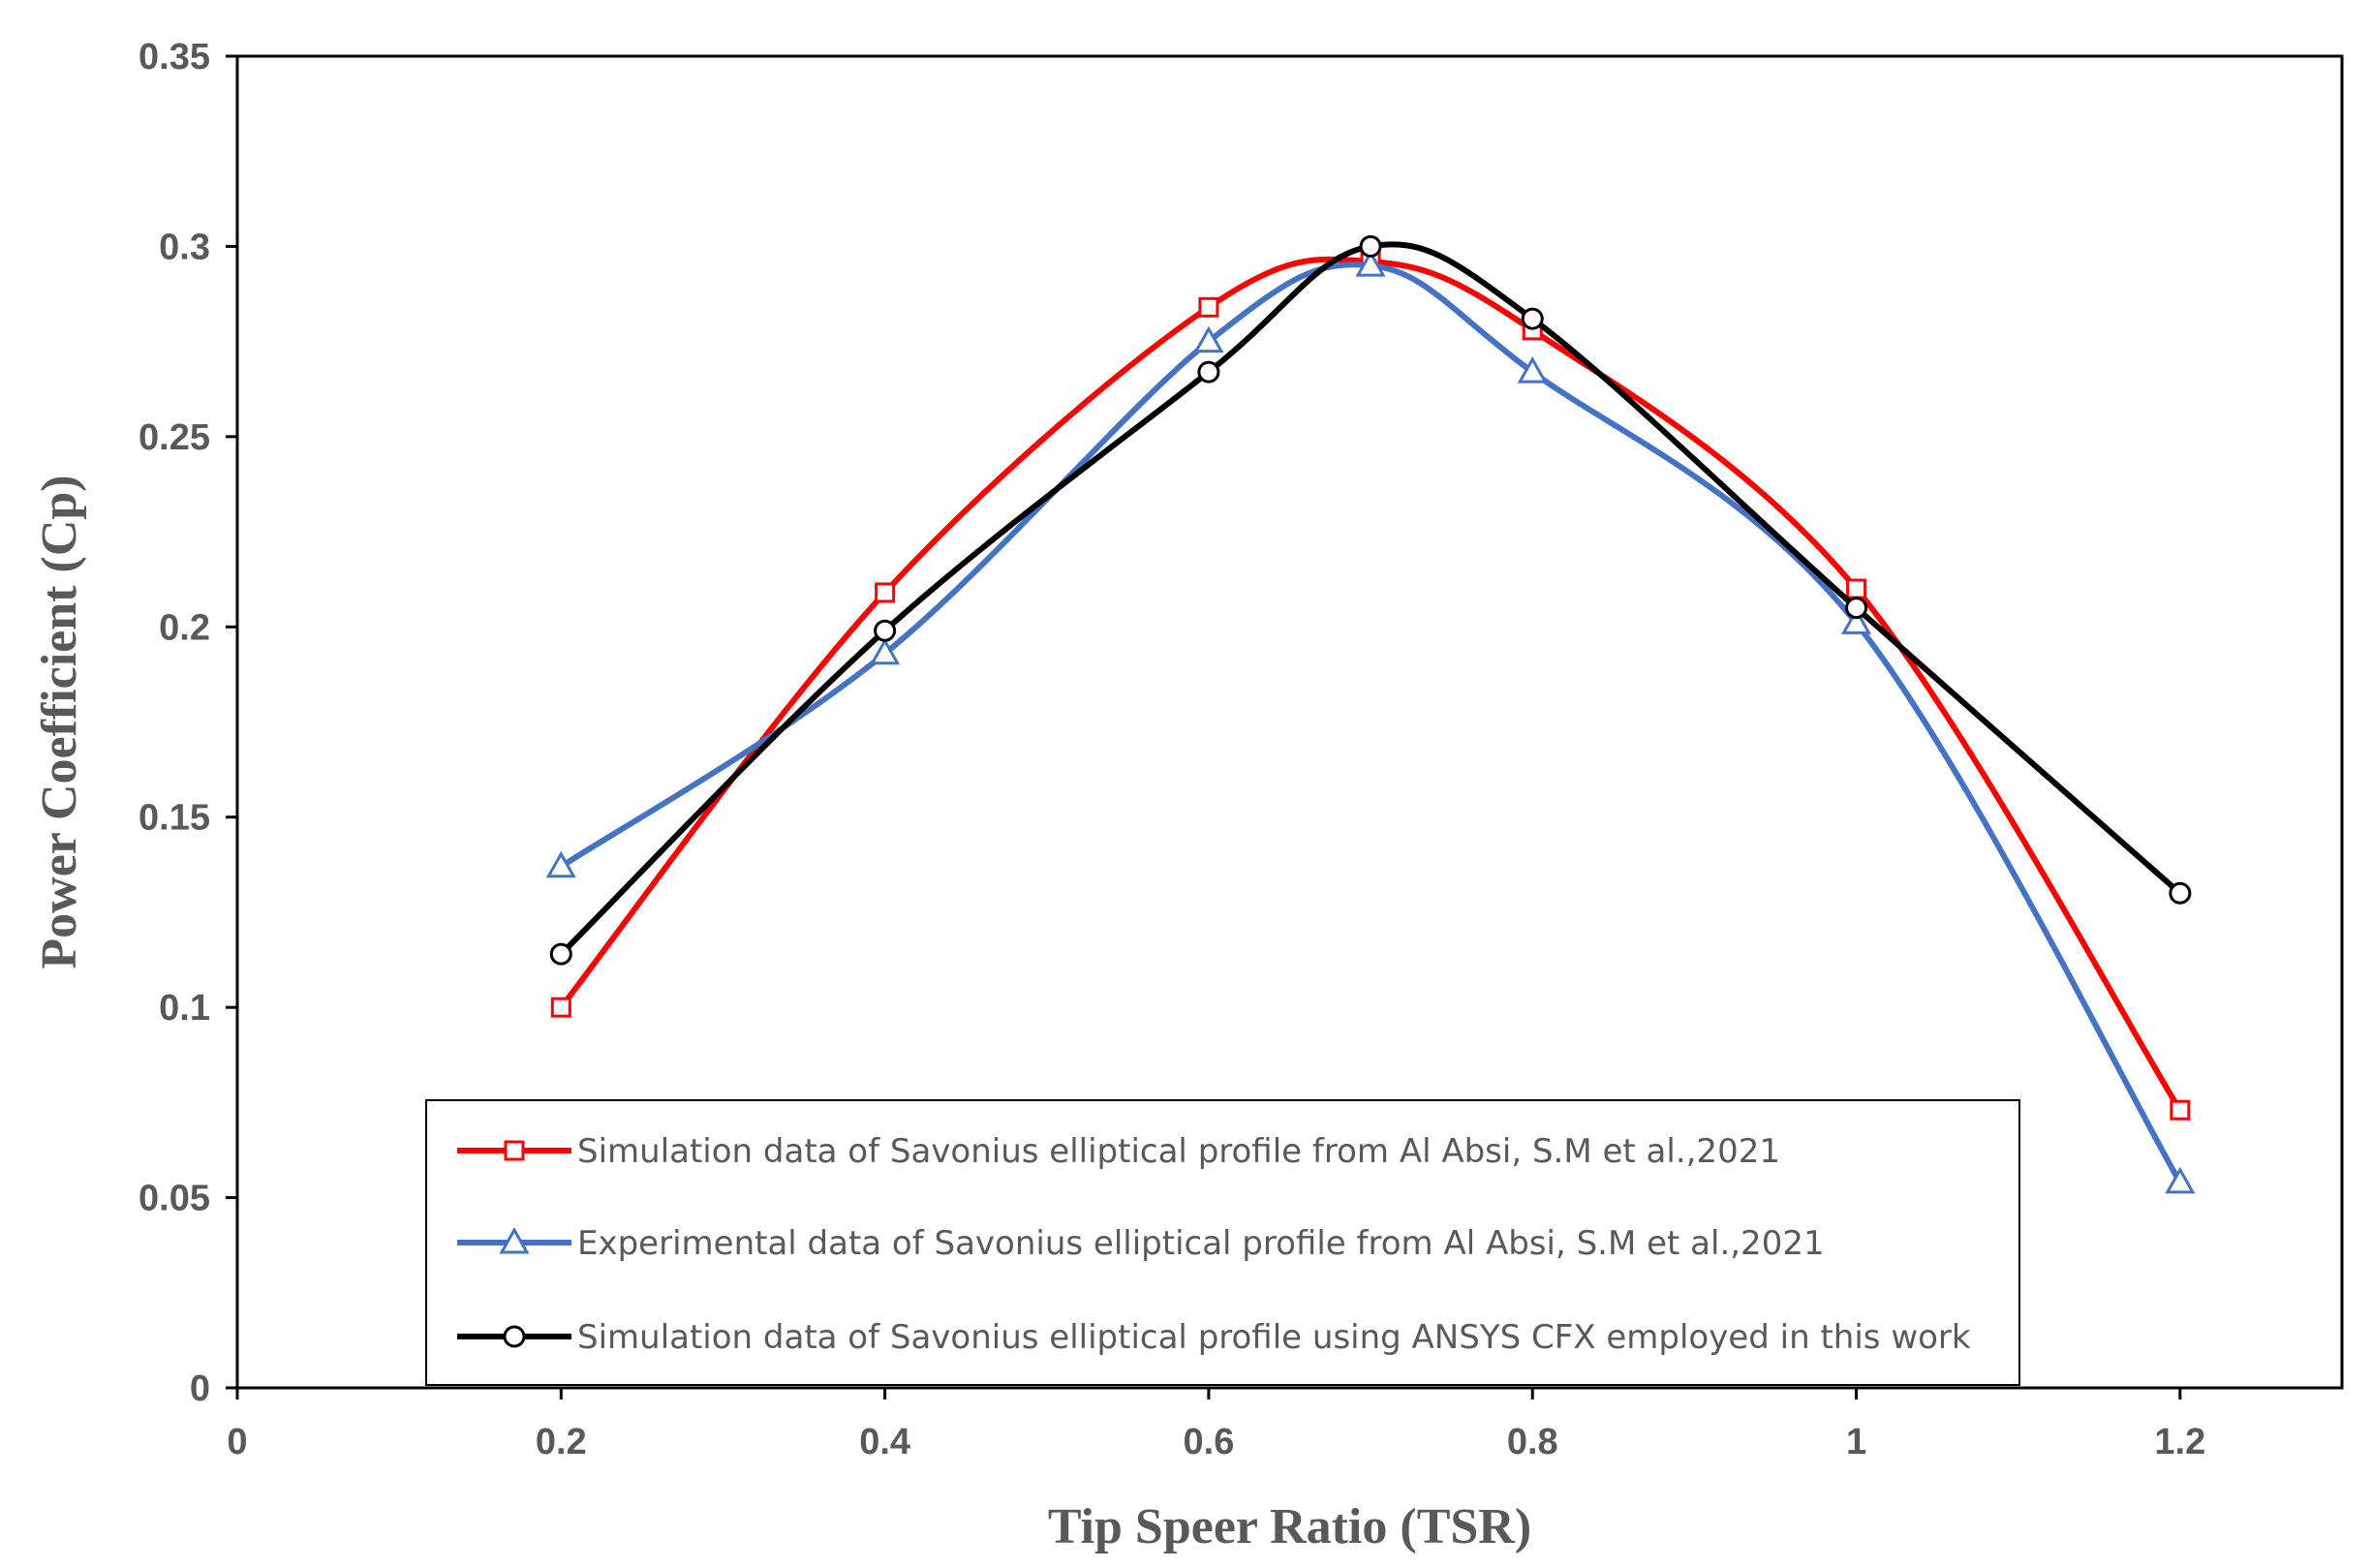 This screenshot has height=1568, width=2372. Describe the element at coordinates (1289, 1526) in the screenshot. I see `x-axis-title: Tip Speer Ratio (TSR)` at that location.